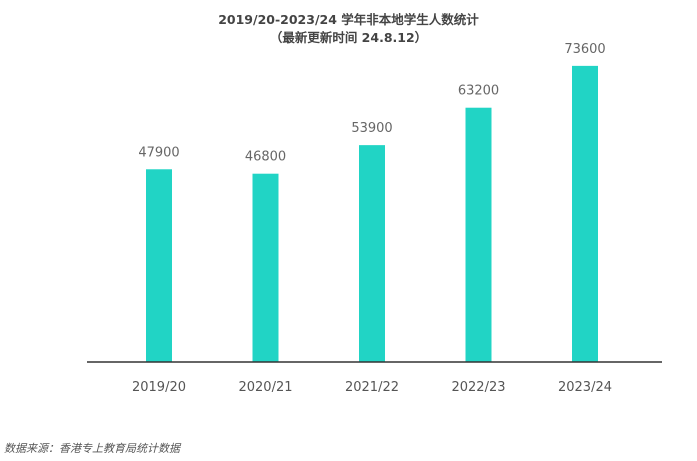 The height and width of the screenshot is (461, 697). Describe the element at coordinates (265, 157) in the screenshot. I see `value-label: 46800` at that location.